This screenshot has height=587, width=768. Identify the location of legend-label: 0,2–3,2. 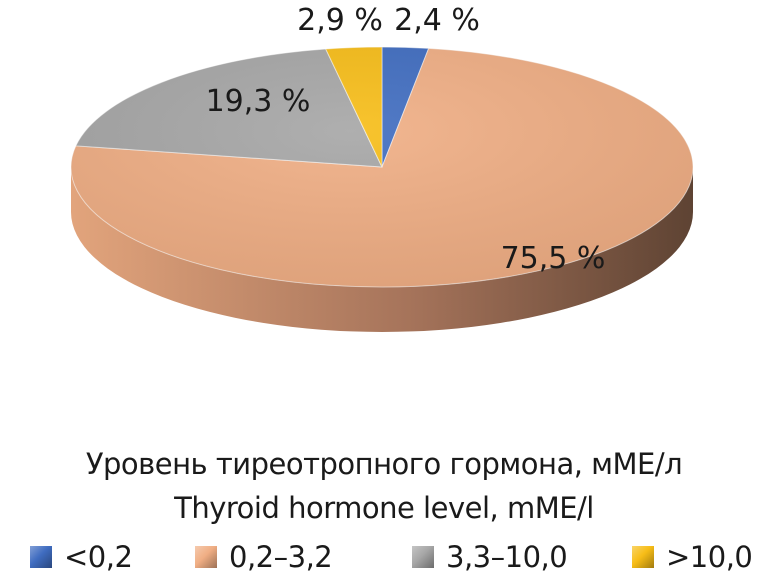
(281, 557).